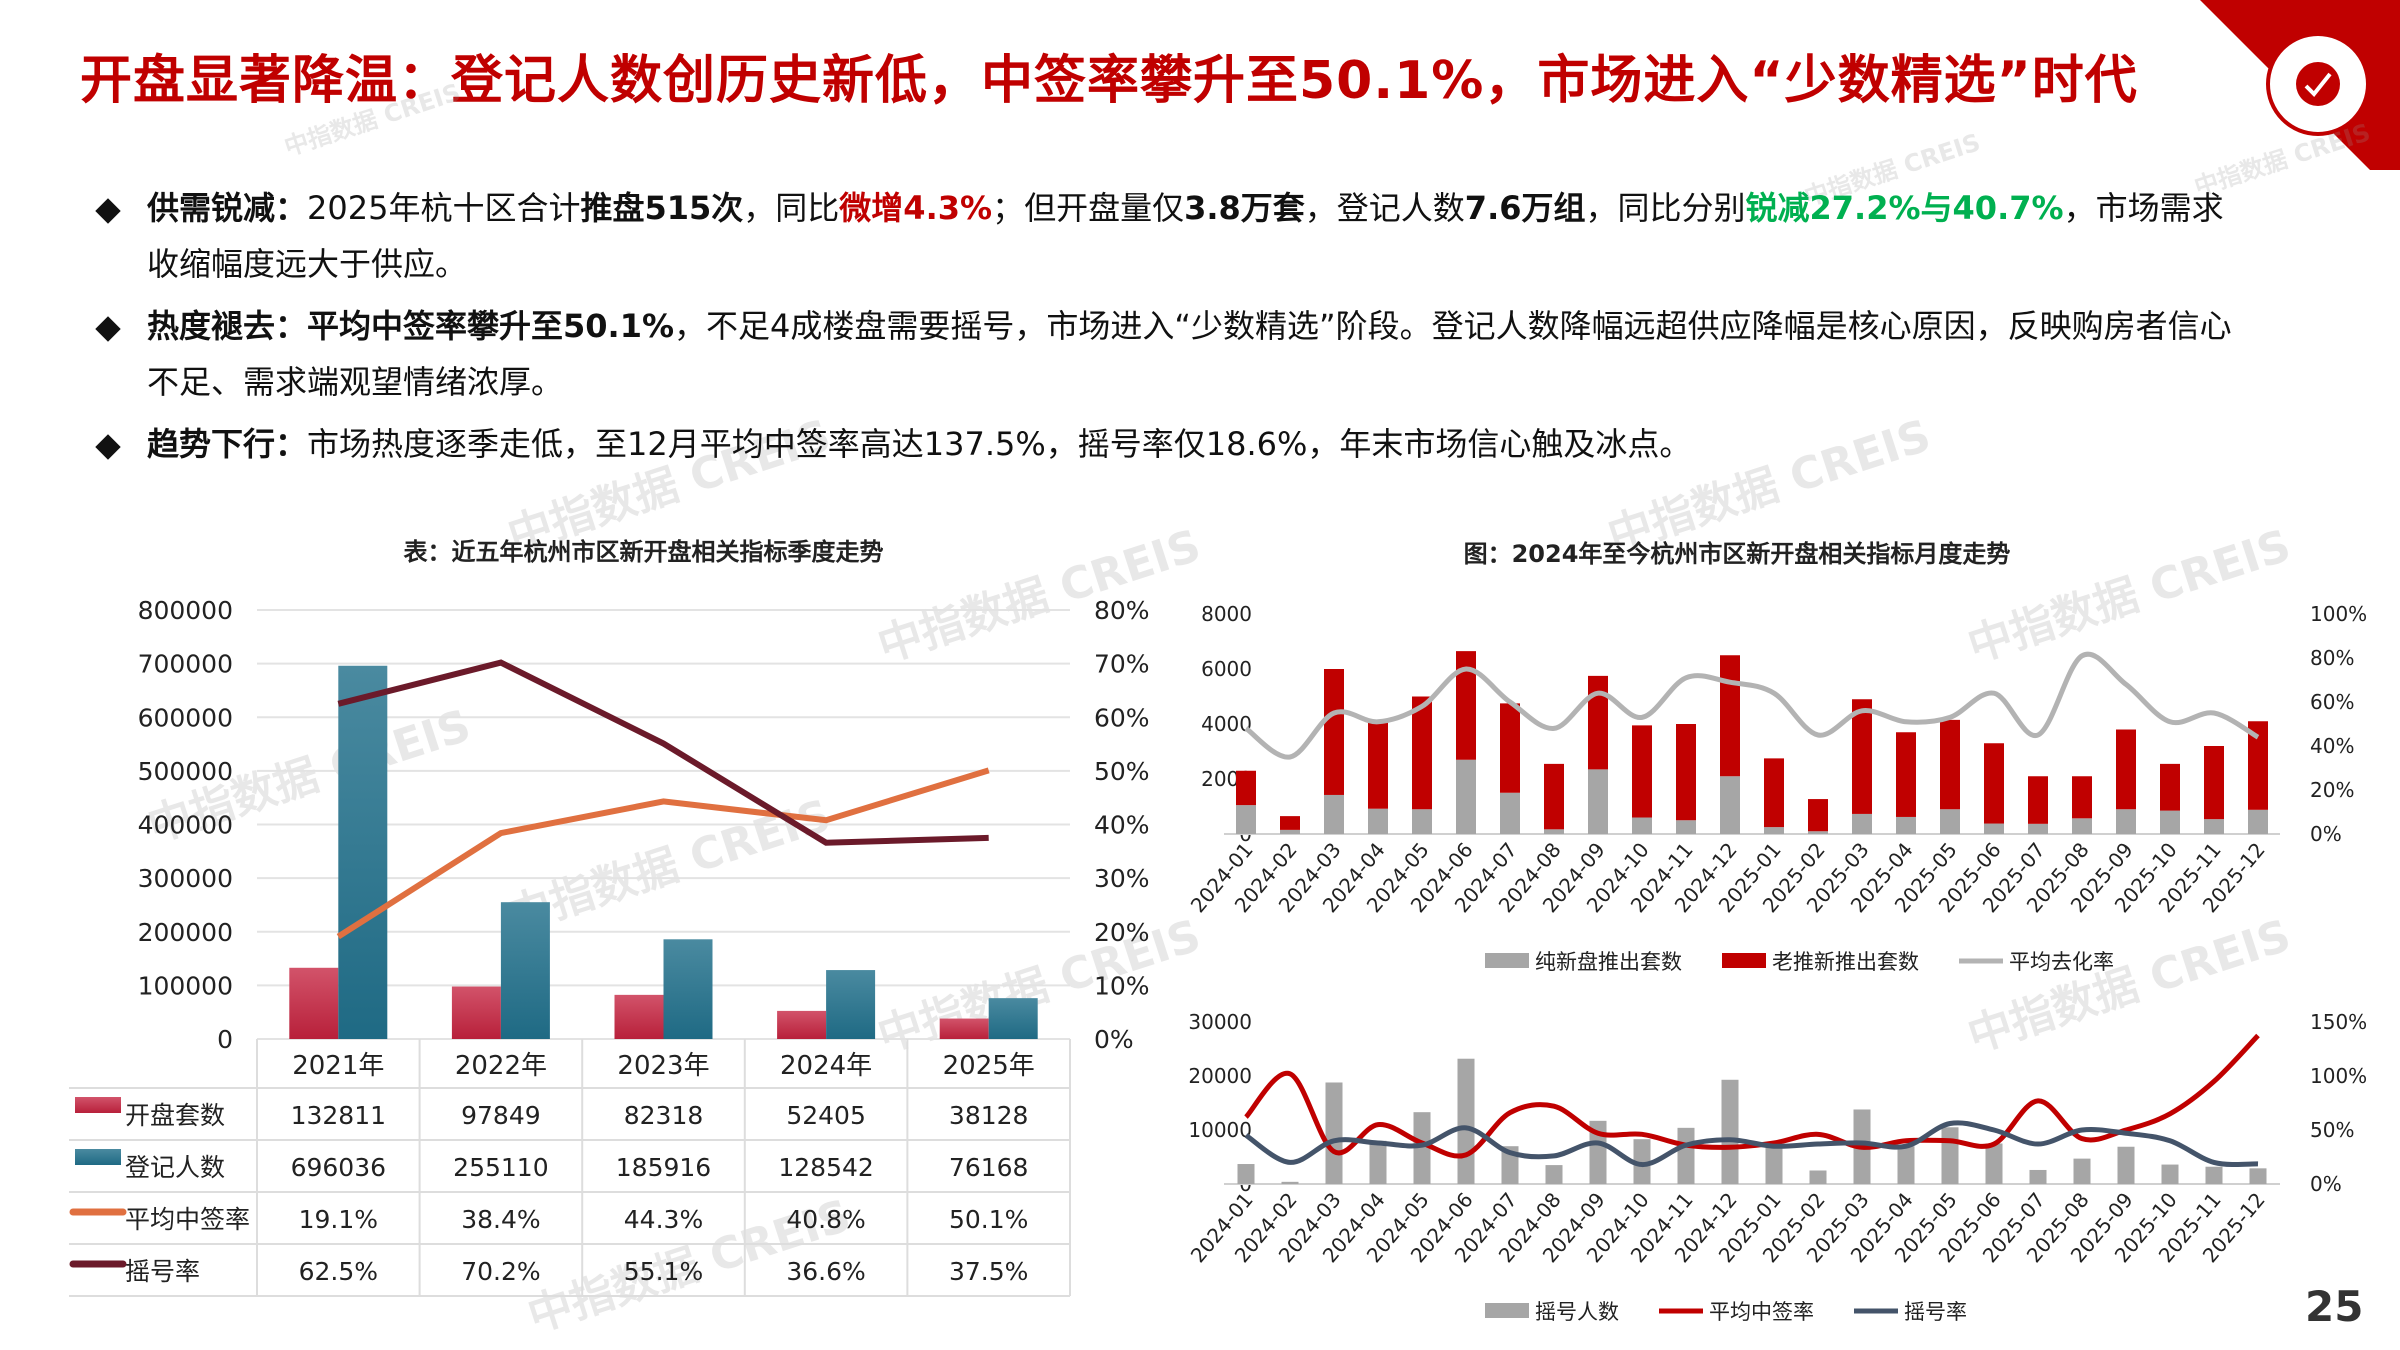 Image resolution: width=2400 pixels, height=1350 pixels. I want to click on y-tick-label: 4000, so click(1226, 724).